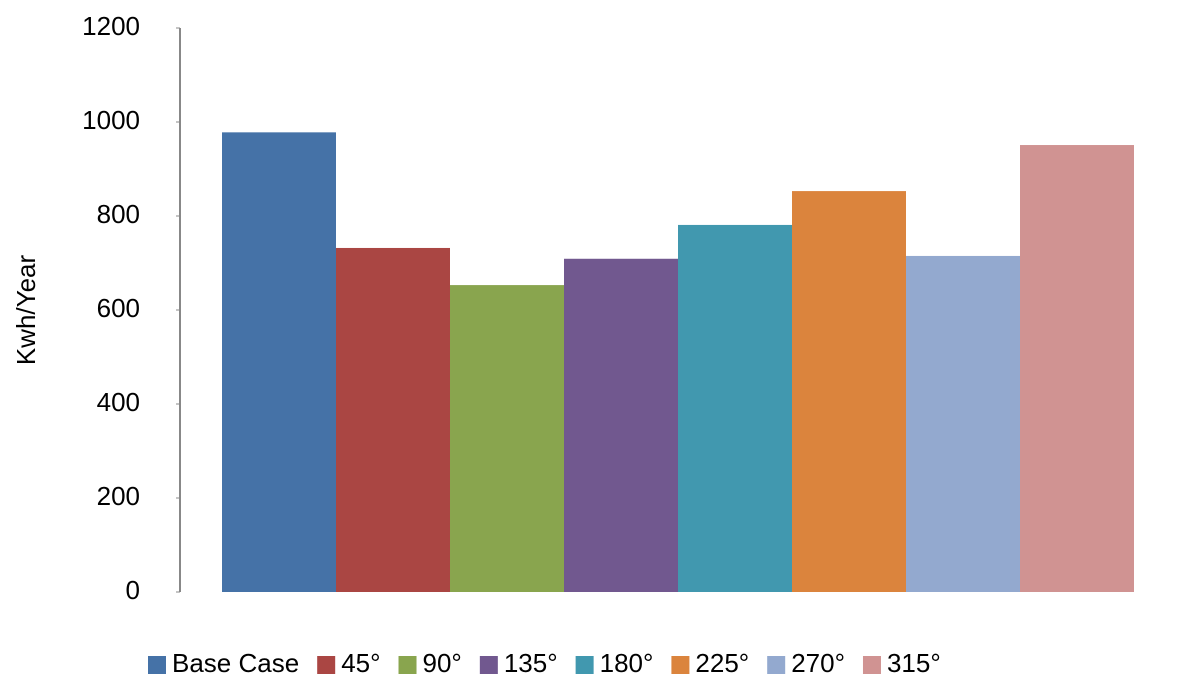 Image resolution: width=1191 pixels, height=695 pixels. Describe the element at coordinates (111, 26) in the screenshot. I see `y-tick-label: 1200` at that location.